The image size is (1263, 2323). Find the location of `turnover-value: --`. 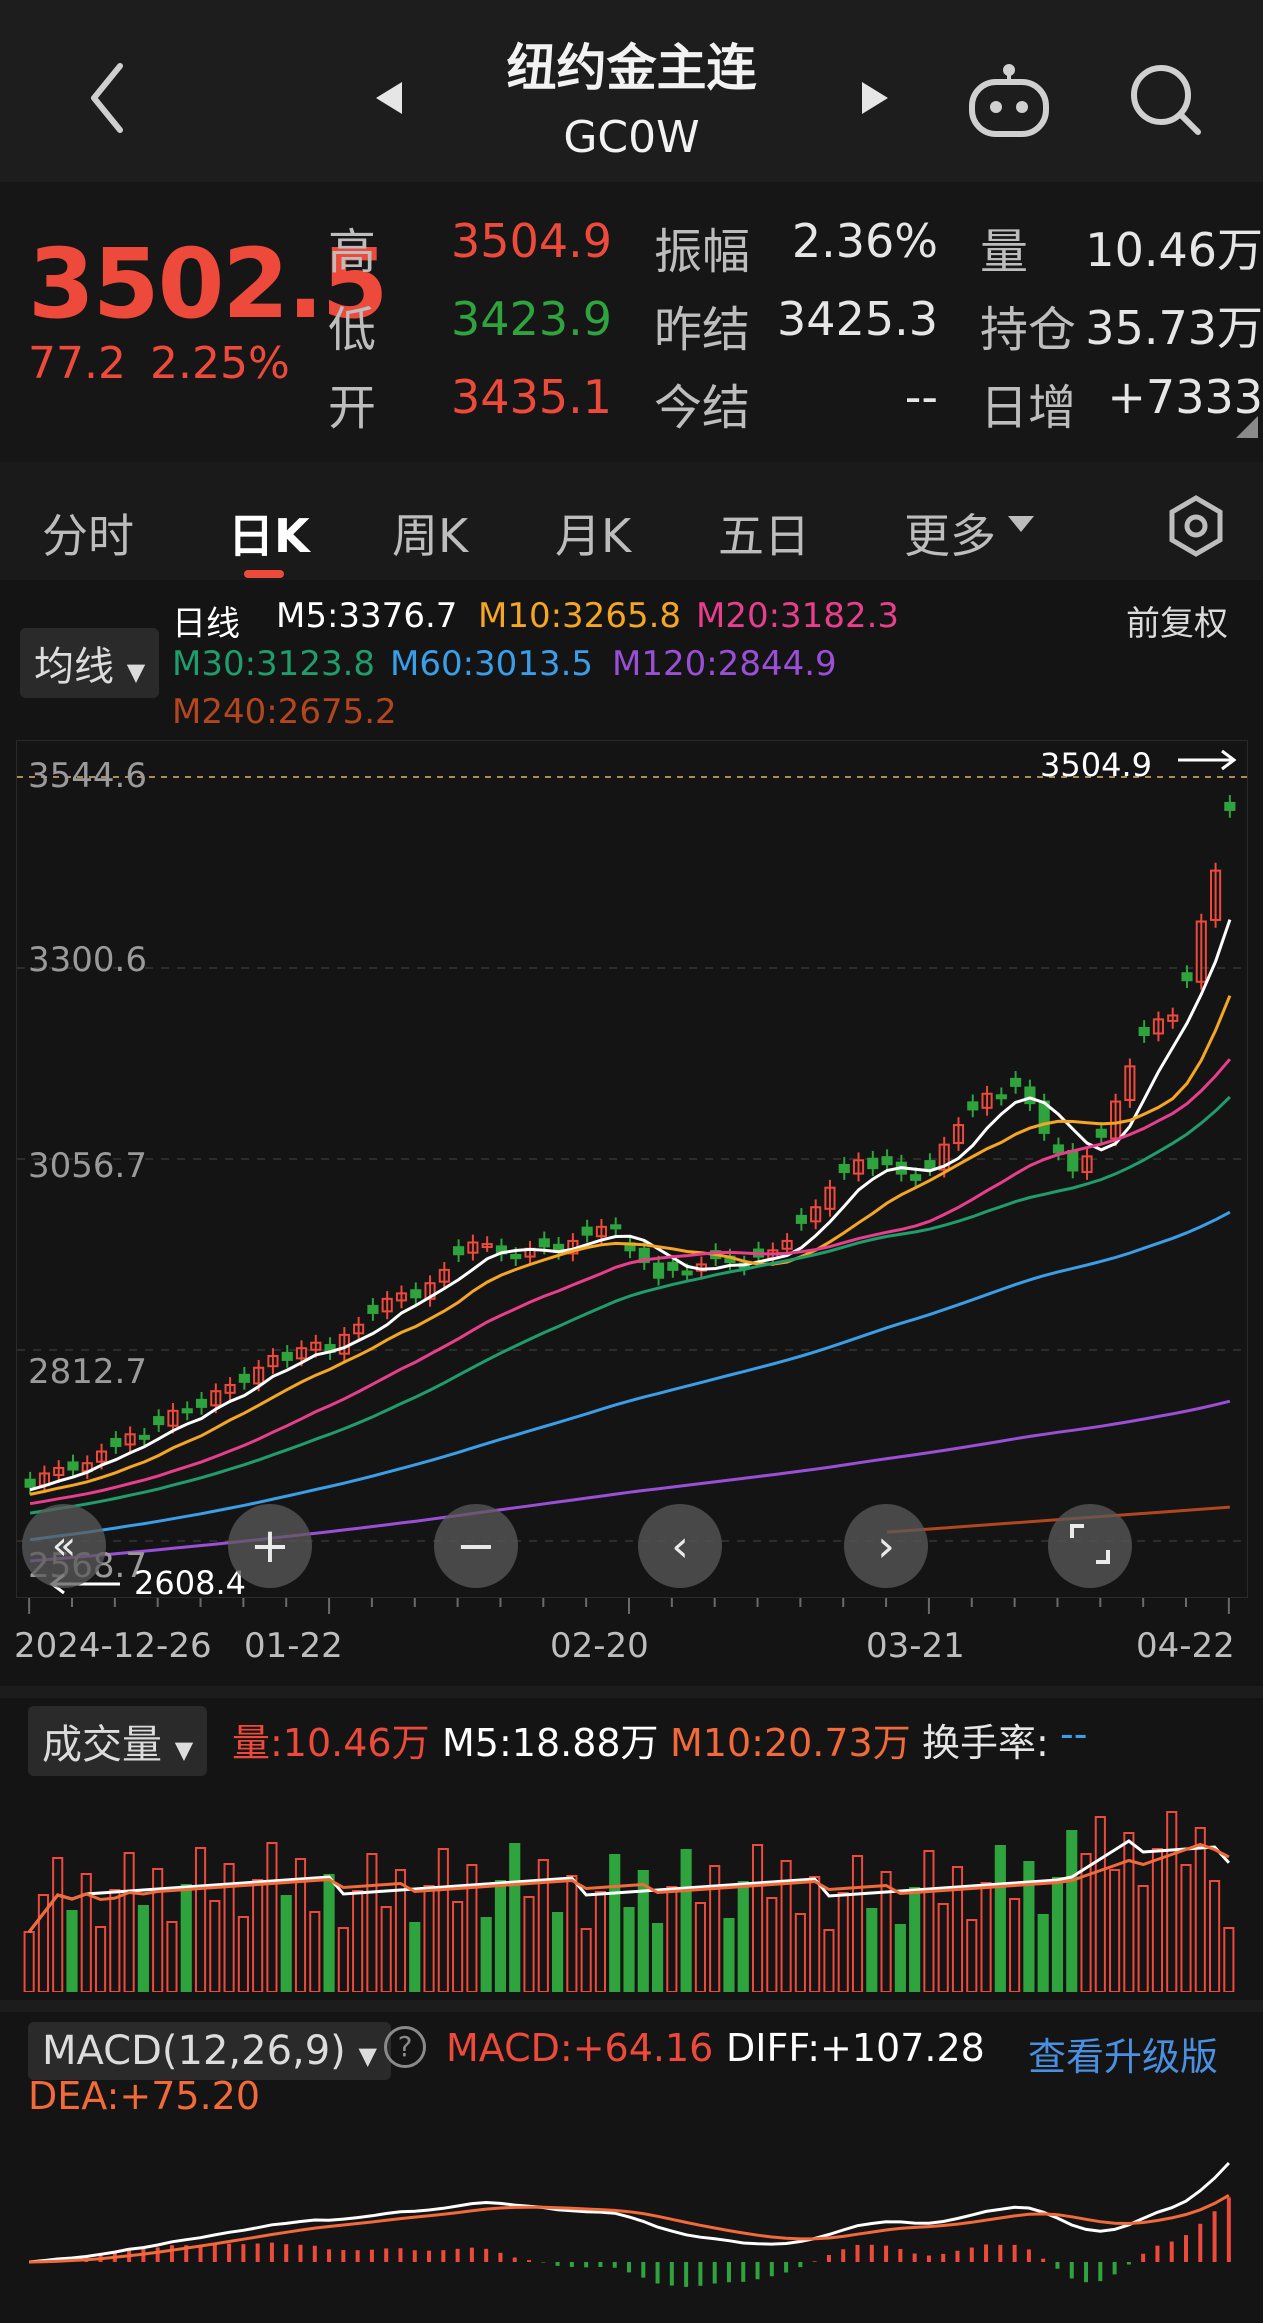

turnover-value: -- is located at coordinates (1074, 1734).